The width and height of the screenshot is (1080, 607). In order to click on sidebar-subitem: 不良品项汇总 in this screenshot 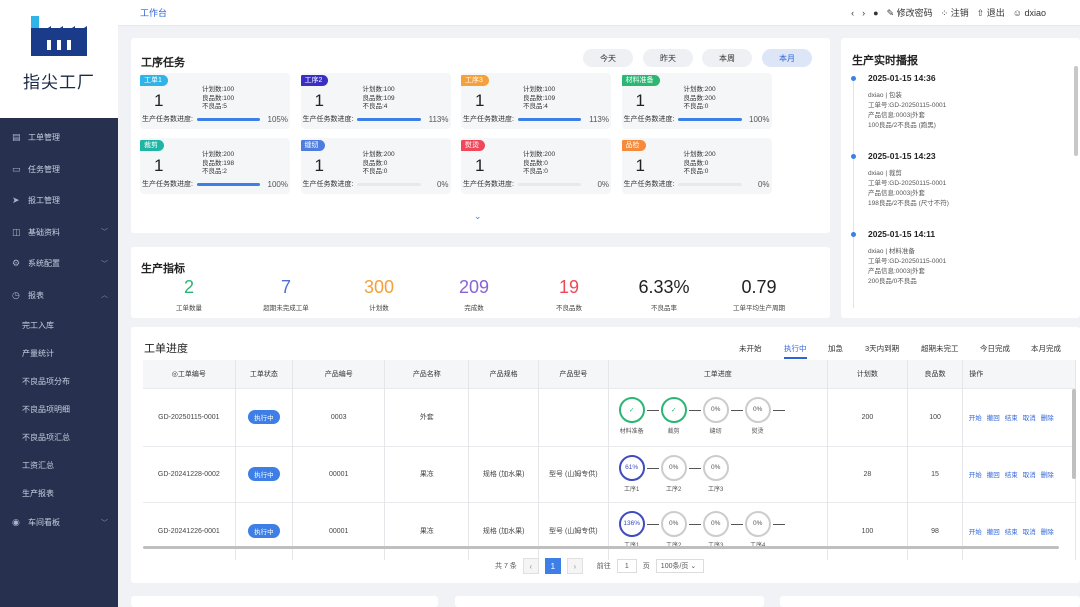, I will do `click(46, 437)`.